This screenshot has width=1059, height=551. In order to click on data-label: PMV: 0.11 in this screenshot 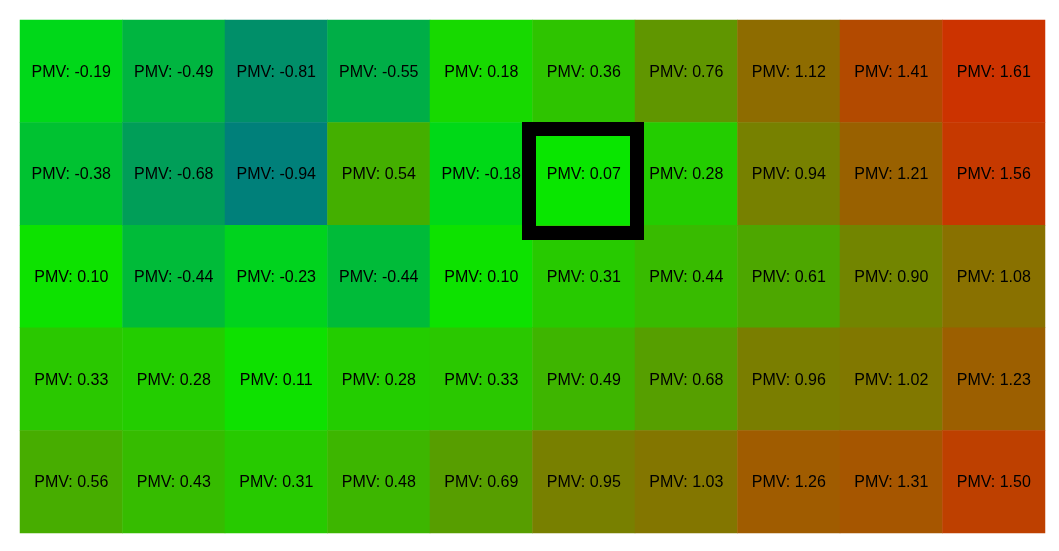, I will do `click(276, 379)`.